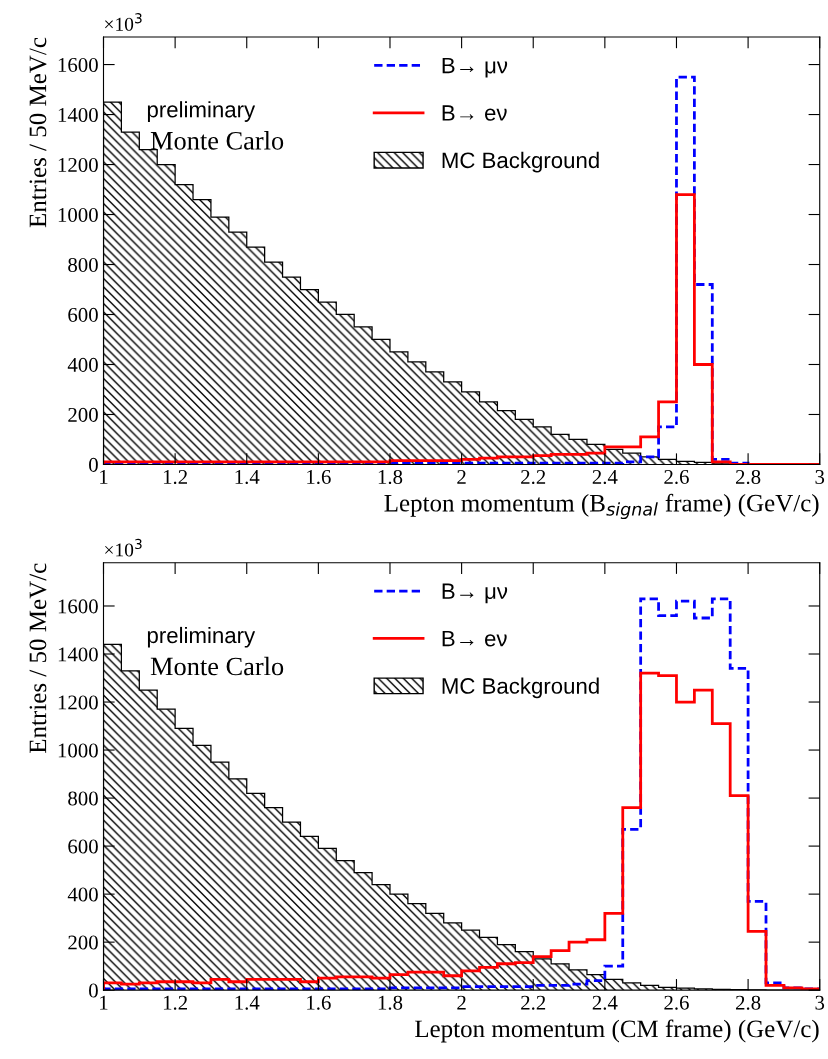  What do you see at coordinates (601, 506) in the screenshot?
I see `x-axis-title: Lepton momentum (B$_{signal}$ frame) (GeV/c)` at bounding box center [601, 506].